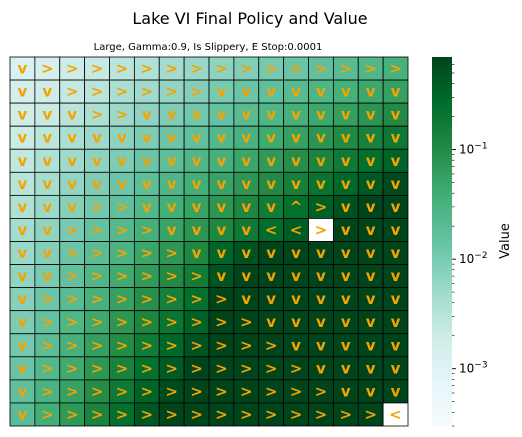 The width and height of the screenshot is (522, 437). What do you see at coordinates (473, 368) in the screenshot?
I see `colorbar-tick-label: 10⁻³` at bounding box center [473, 368].